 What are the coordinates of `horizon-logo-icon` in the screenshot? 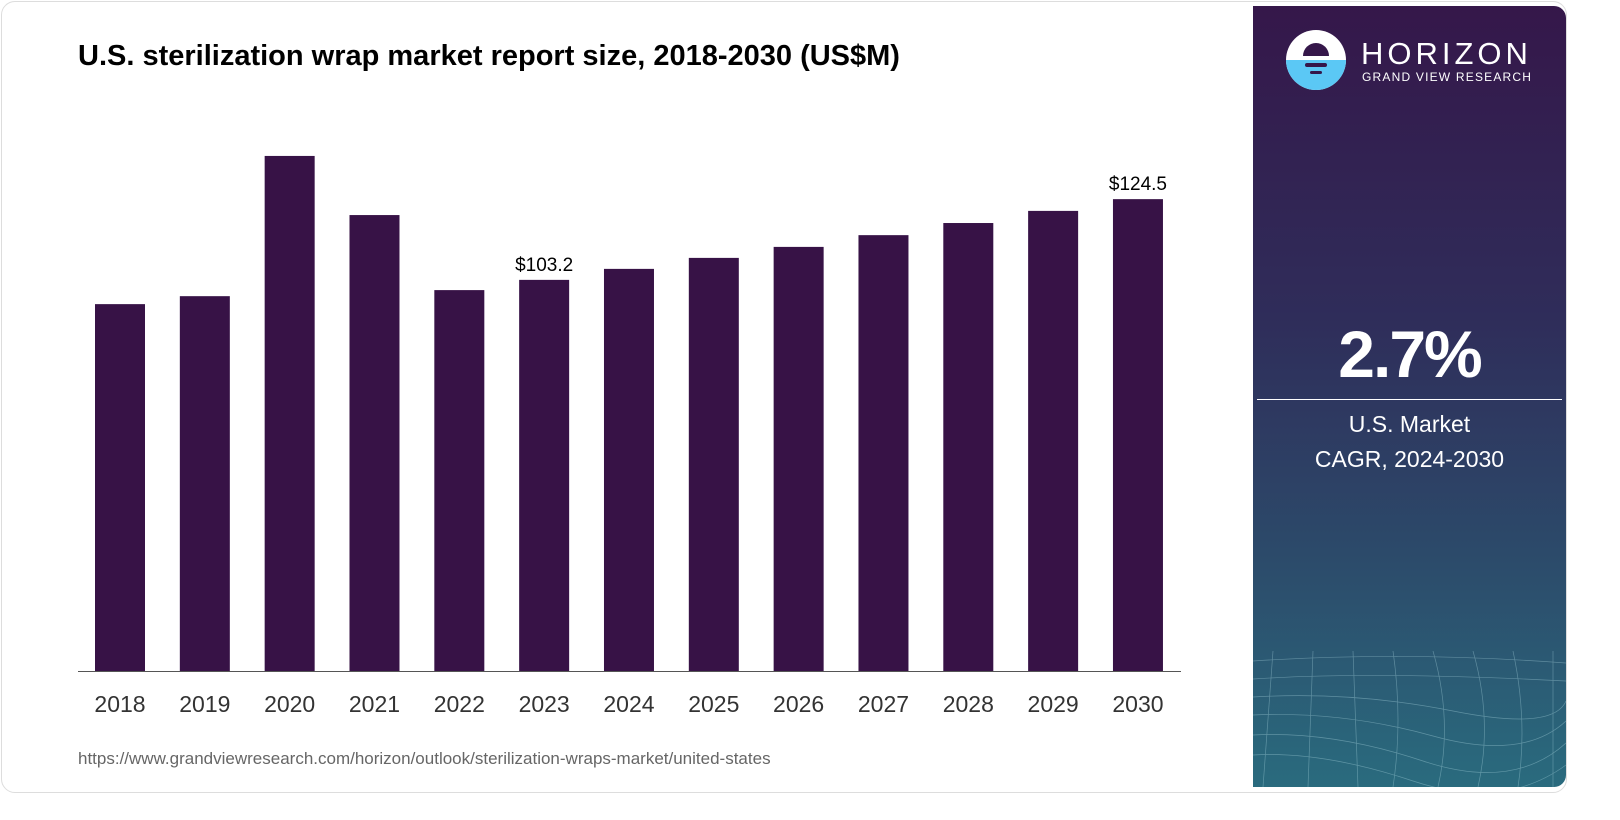 It's located at (1316, 60).